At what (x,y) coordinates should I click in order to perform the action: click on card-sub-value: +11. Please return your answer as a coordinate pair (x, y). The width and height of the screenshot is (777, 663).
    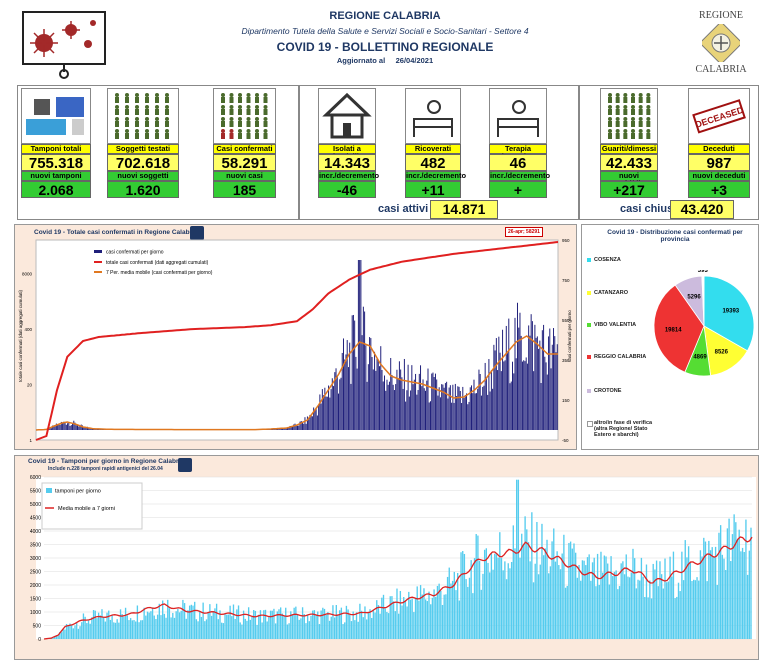
    Looking at the image, I should click on (433, 189).